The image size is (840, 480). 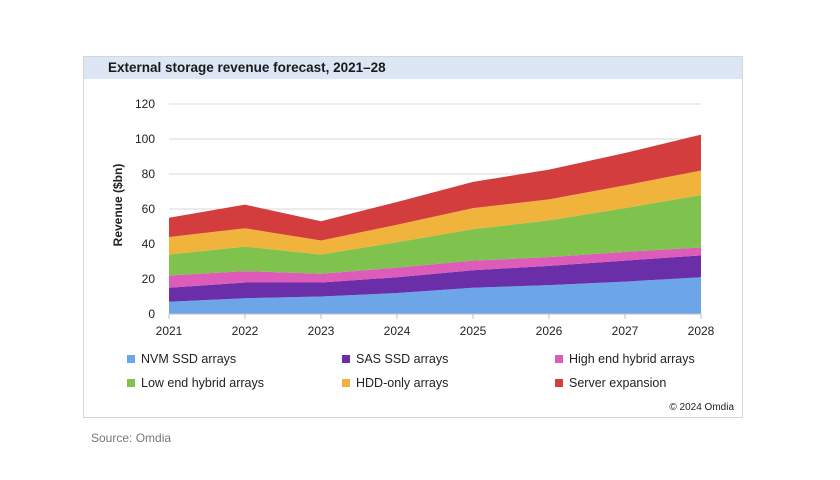 I want to click on legend-item: Low end hybrid arrays, so click(x=195, y=383).